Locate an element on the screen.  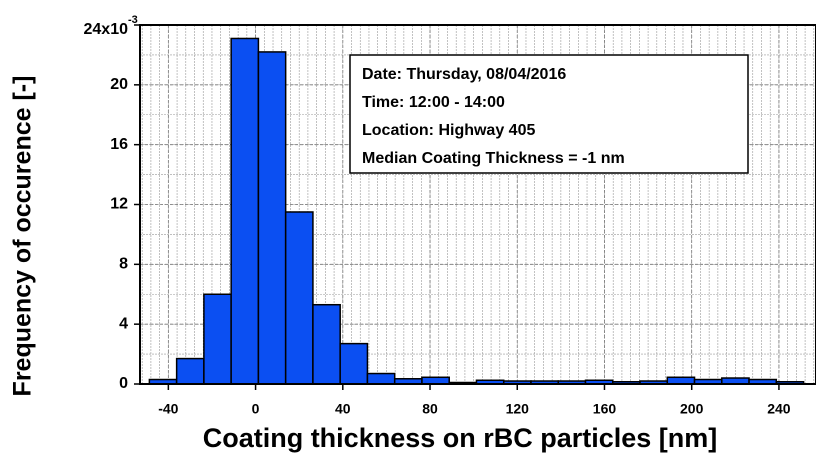
y-tick-label: 0 is located at coordinates (123, 383).